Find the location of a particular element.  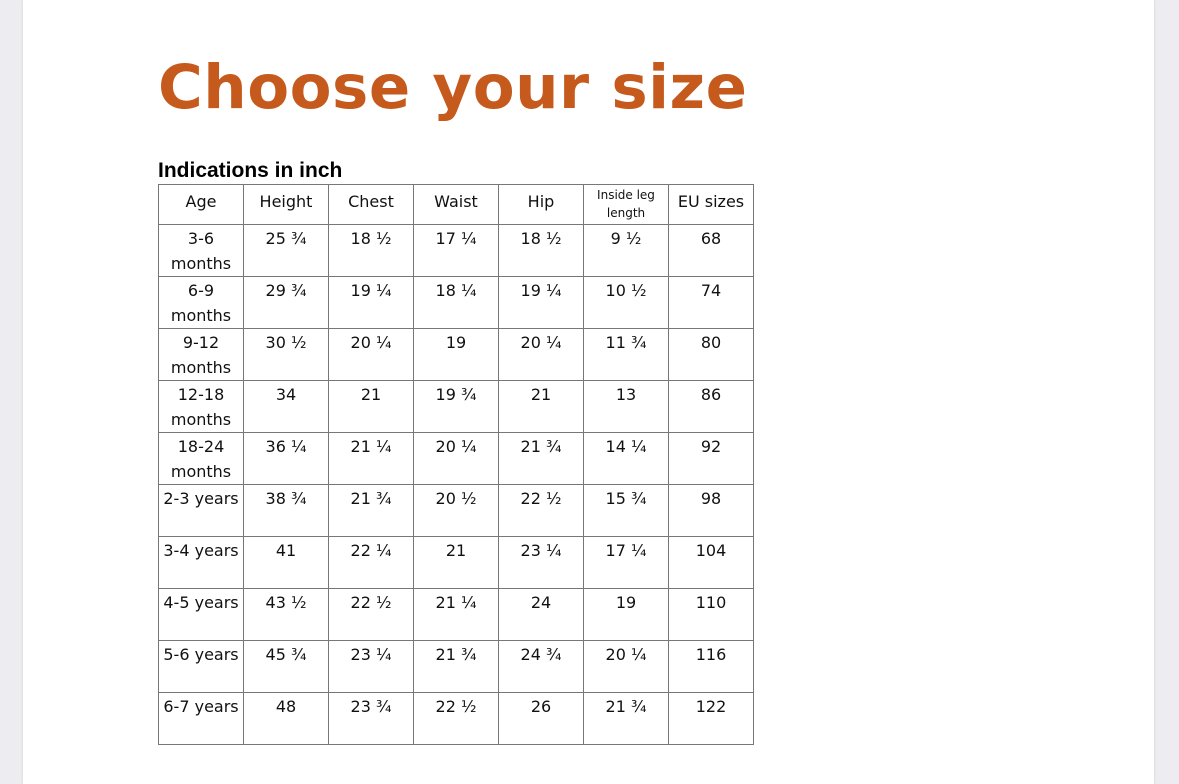

cell-age: 5-6 years is located at coordinates (201, 666).